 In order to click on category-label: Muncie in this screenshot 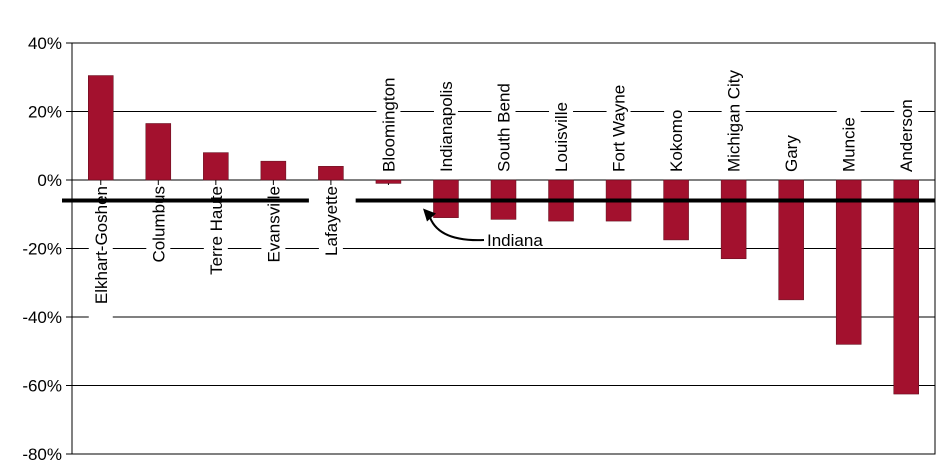, I will do `click(849, 144)`.